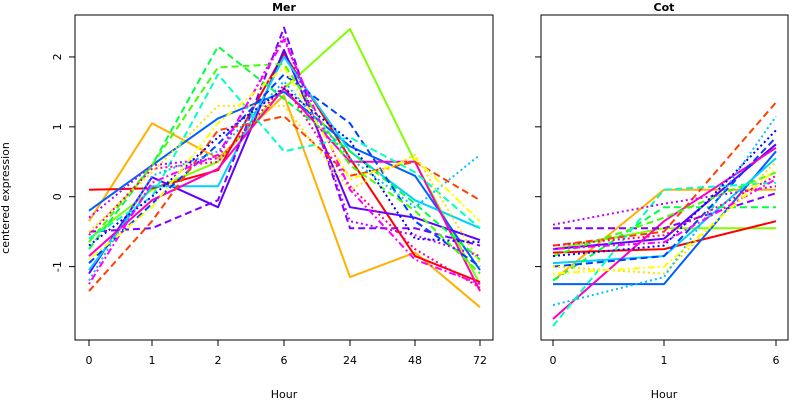  Describe the element at coordinates (553, 360) in the screenshot. I see `cot-x-tick-label: 0` at that location.